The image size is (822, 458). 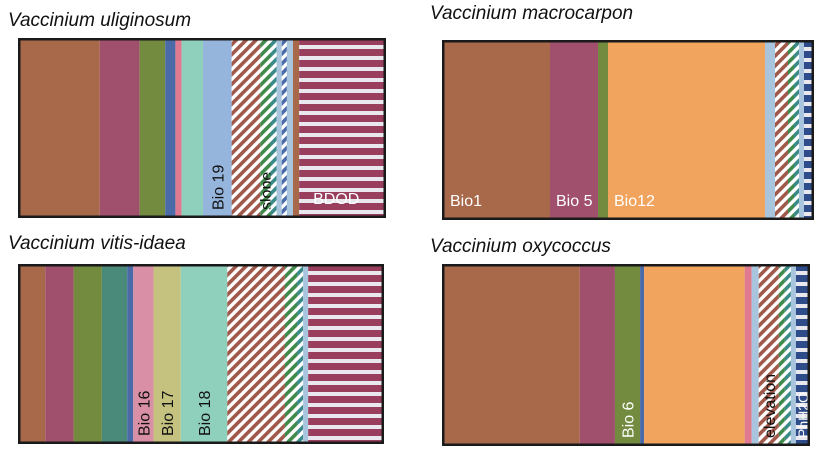 I want to click on segment-slope, so click(x=265, y=128).